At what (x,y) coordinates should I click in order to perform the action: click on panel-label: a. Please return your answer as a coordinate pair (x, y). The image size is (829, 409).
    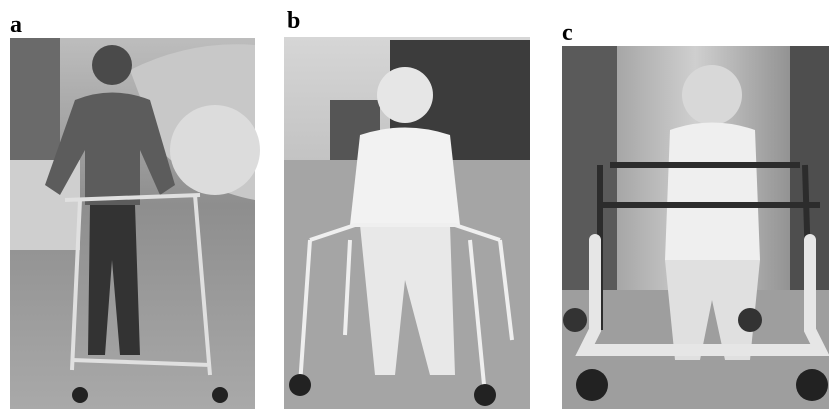
    Looking at the image, I should click on (16, 25).